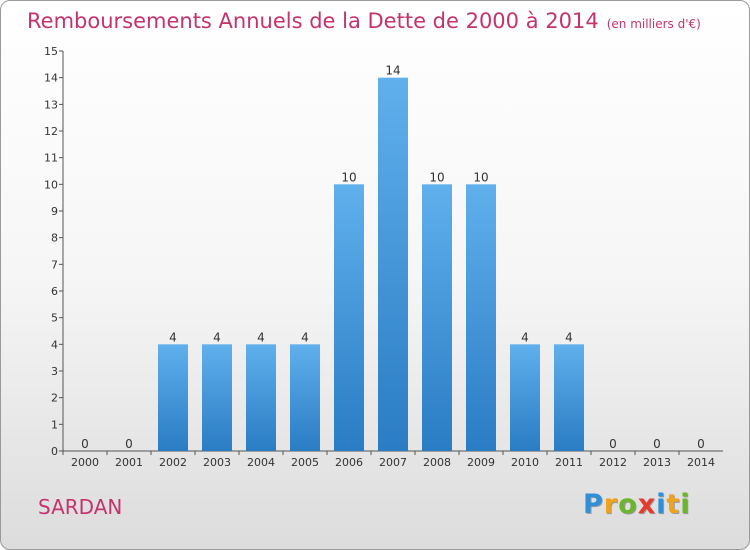 This screenshot has width=750, height=550. What do you see at coordinates (613, 462) in the screenshot?
I see `x-tick-label: 2012` at bounding box center [613, 462].